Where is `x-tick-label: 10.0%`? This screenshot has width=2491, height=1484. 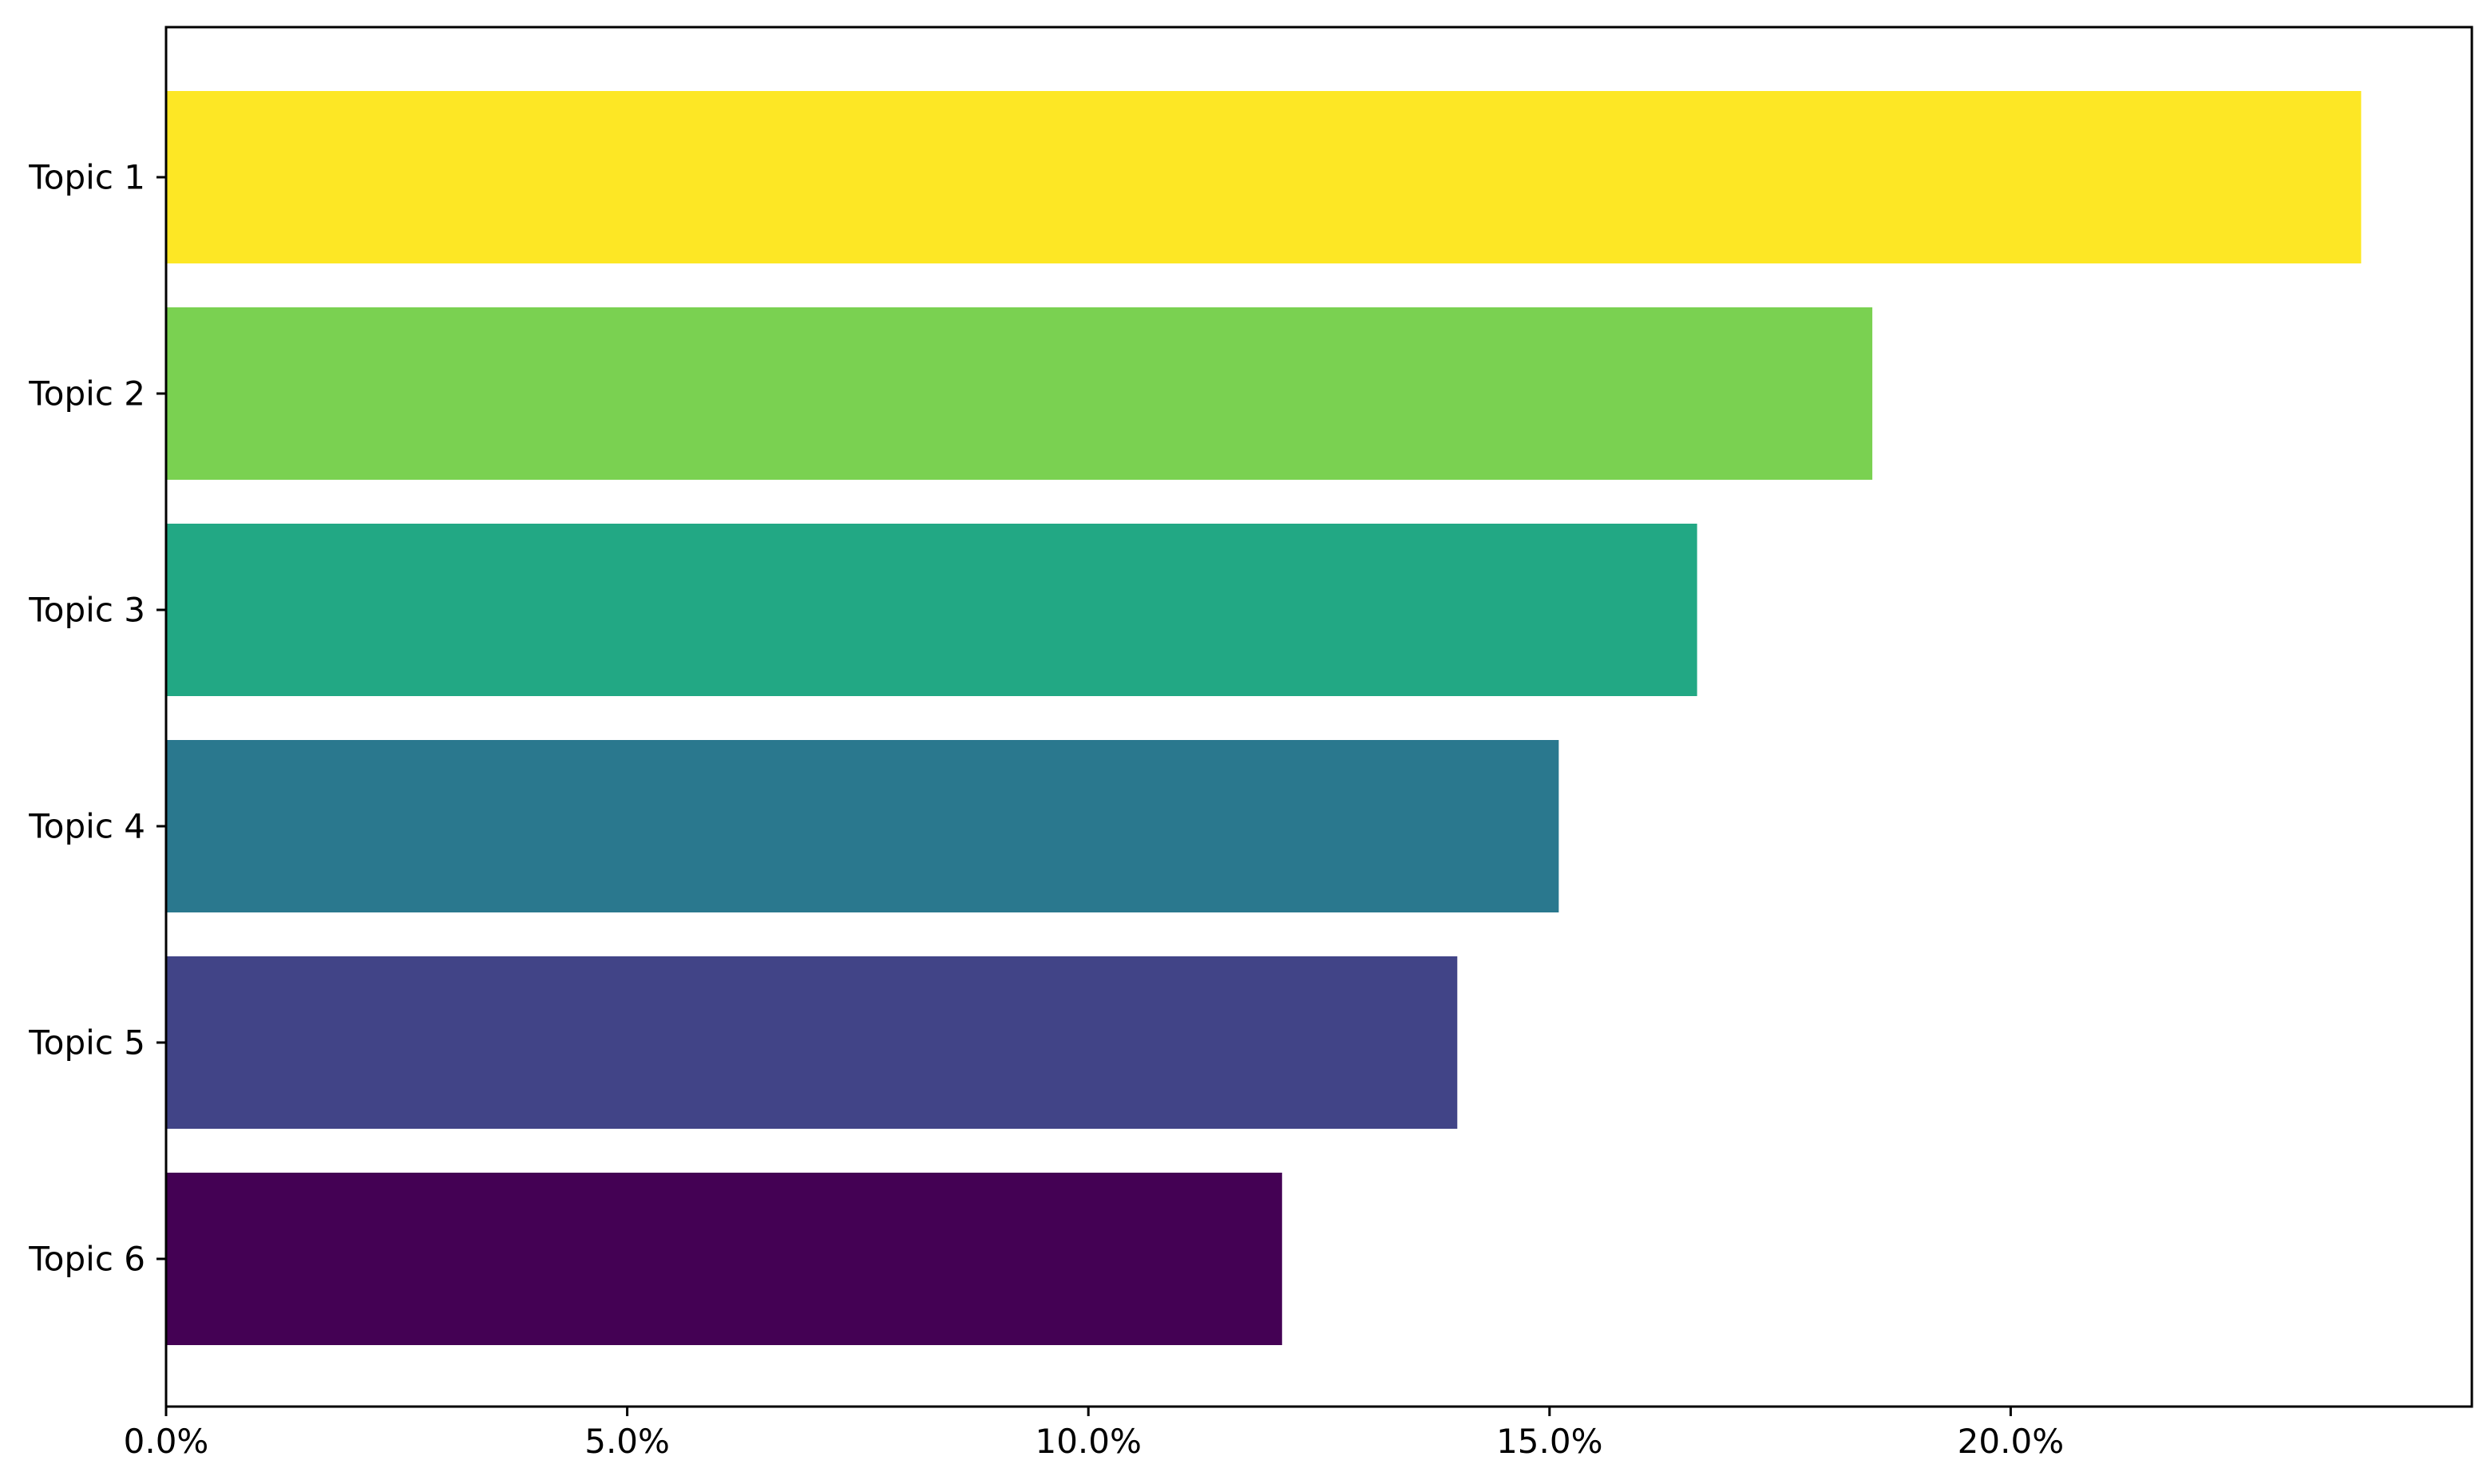
x-tick-label: 10.0% is located at coordinates (1088, 1441).